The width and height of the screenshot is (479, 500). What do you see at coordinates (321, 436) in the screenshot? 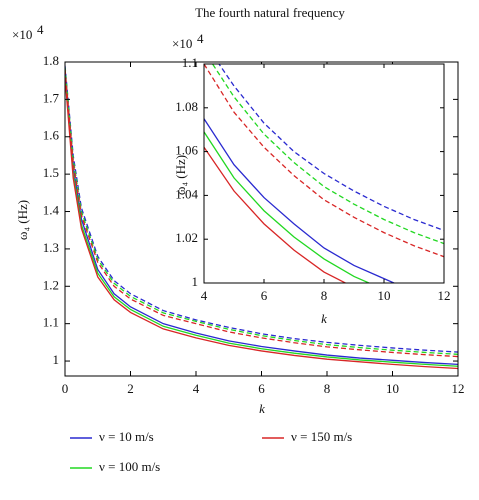
I see `legend-label: ν = 150 m/s` at bounding box center [321, 436].